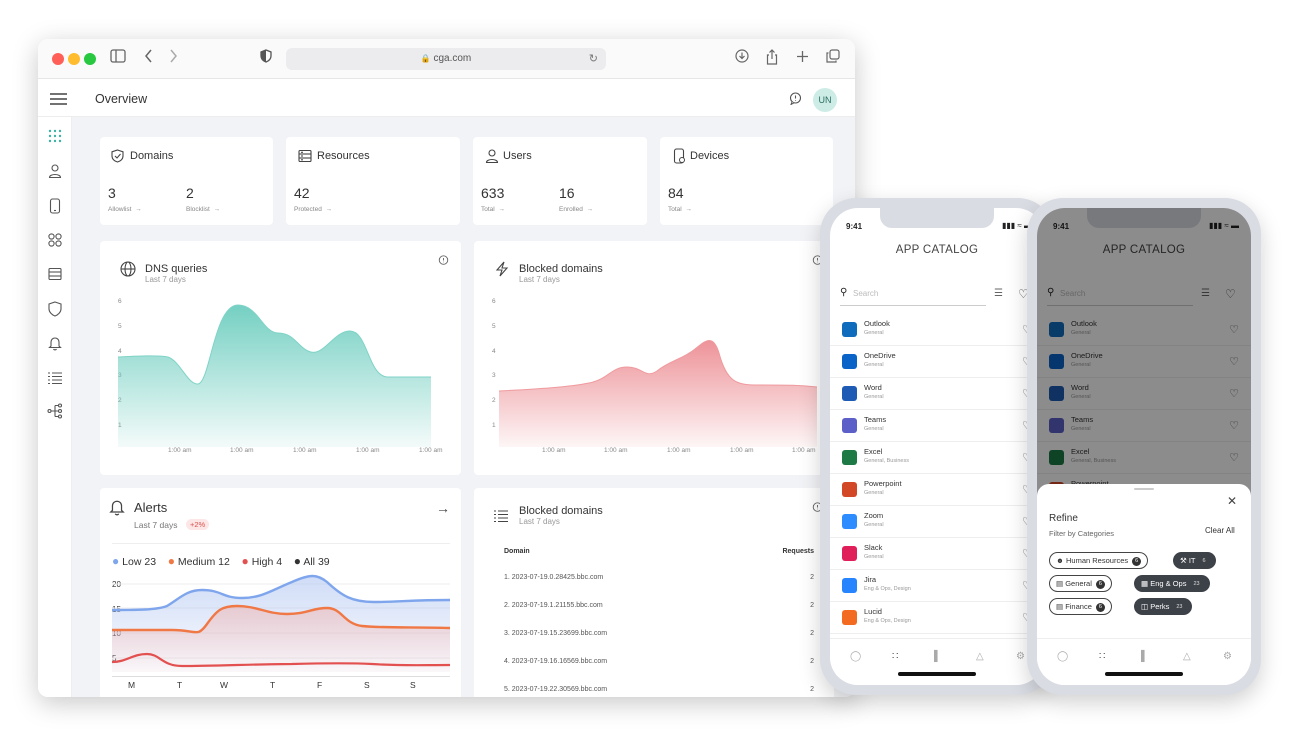 The height and width of the screenshot is (748, 1312). Describe the element at coordinates (121, 99) in the screenshot. I see `page-title: Overview` at that location.